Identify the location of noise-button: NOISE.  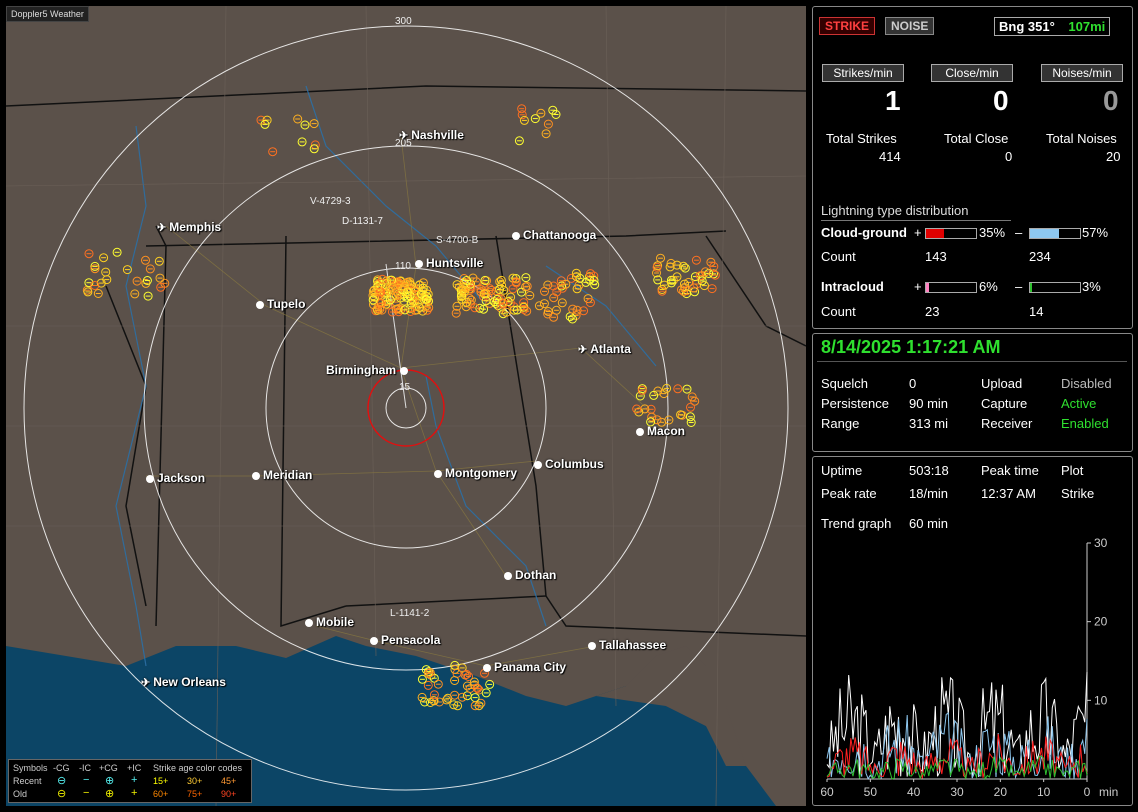
(910, 26).